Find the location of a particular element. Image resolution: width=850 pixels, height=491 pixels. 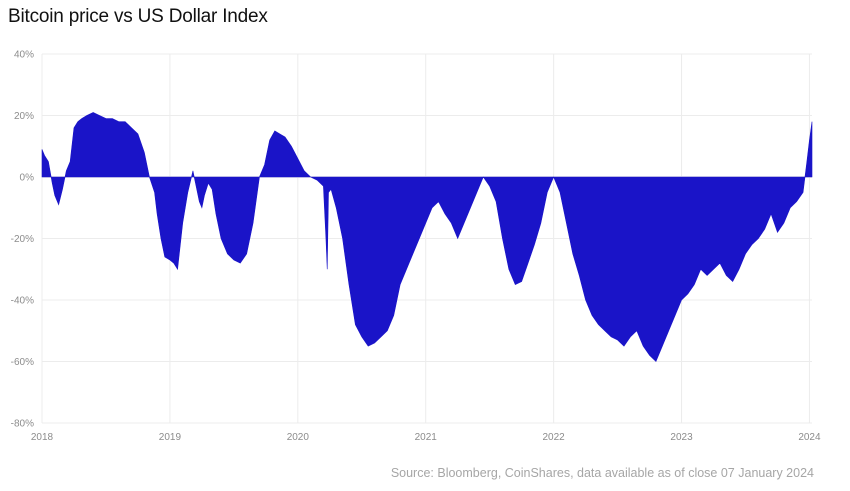

y-tick-label: 0% is located at coordinates (27, 178).